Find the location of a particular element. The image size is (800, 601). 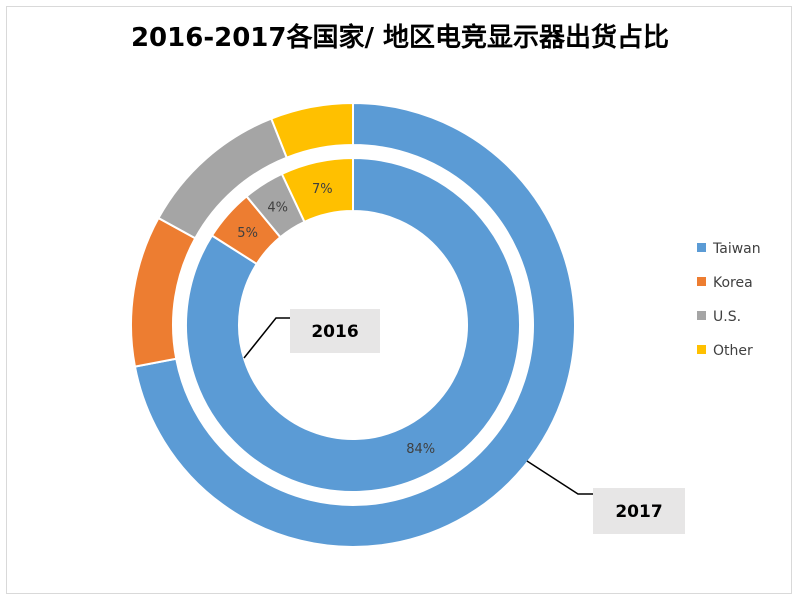

callout-box-2017 is located at coordinates (639, 511).